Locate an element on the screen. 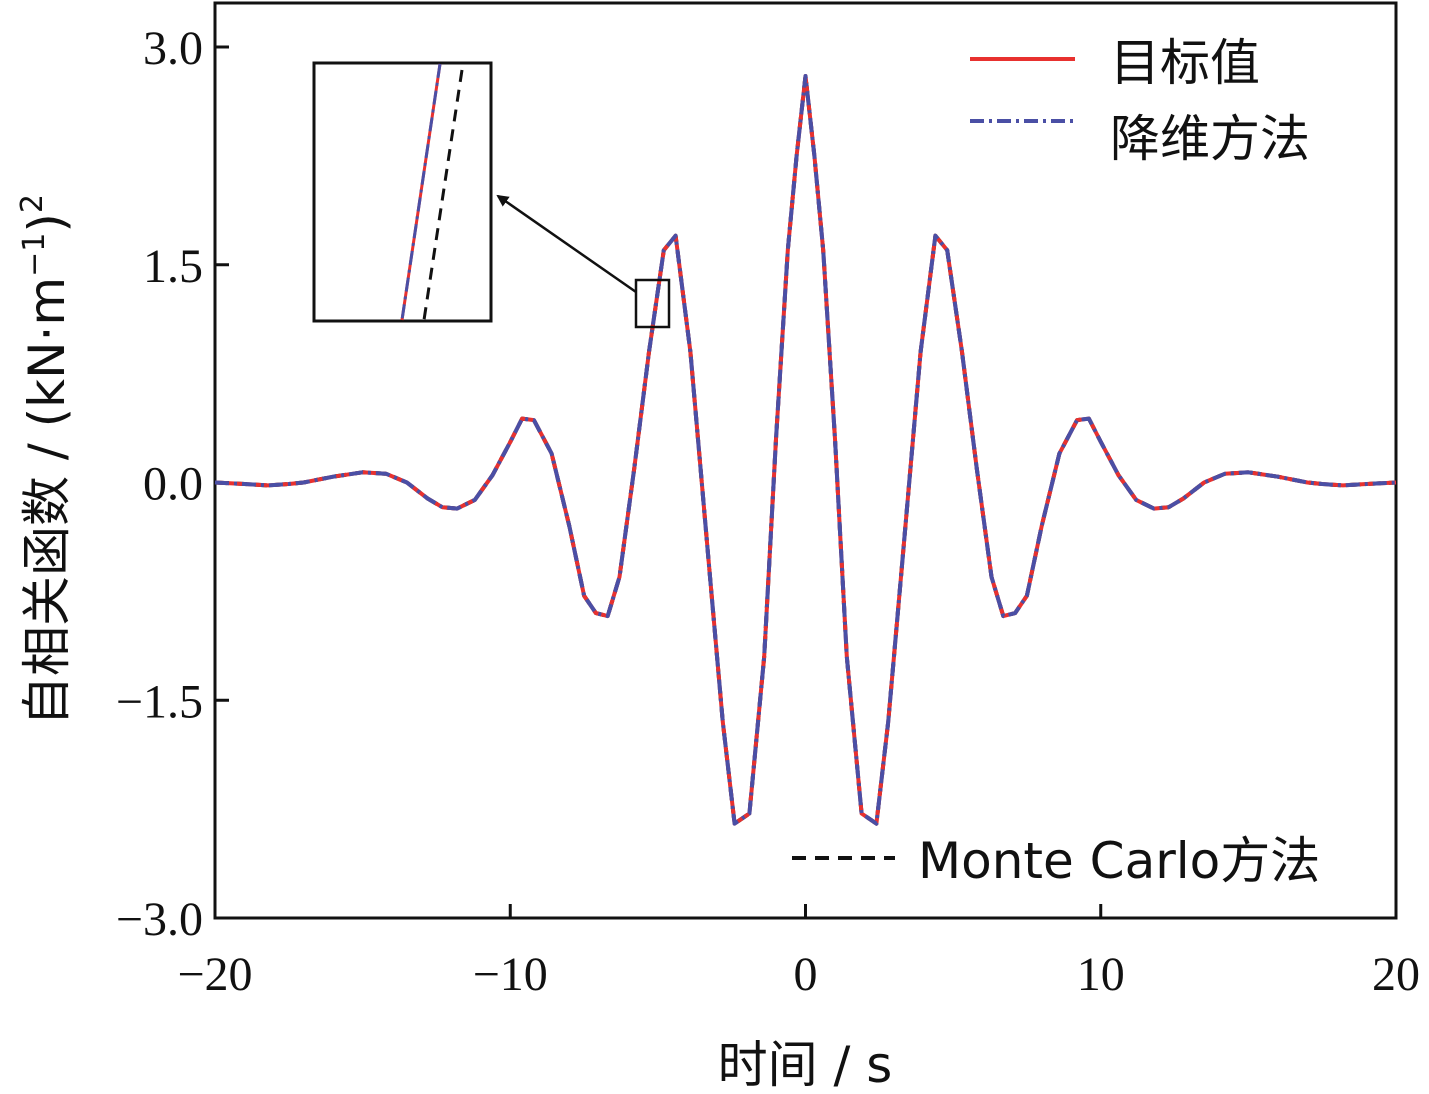  y-axis-title-sup1: −1 is located at coordinates (34, 255).